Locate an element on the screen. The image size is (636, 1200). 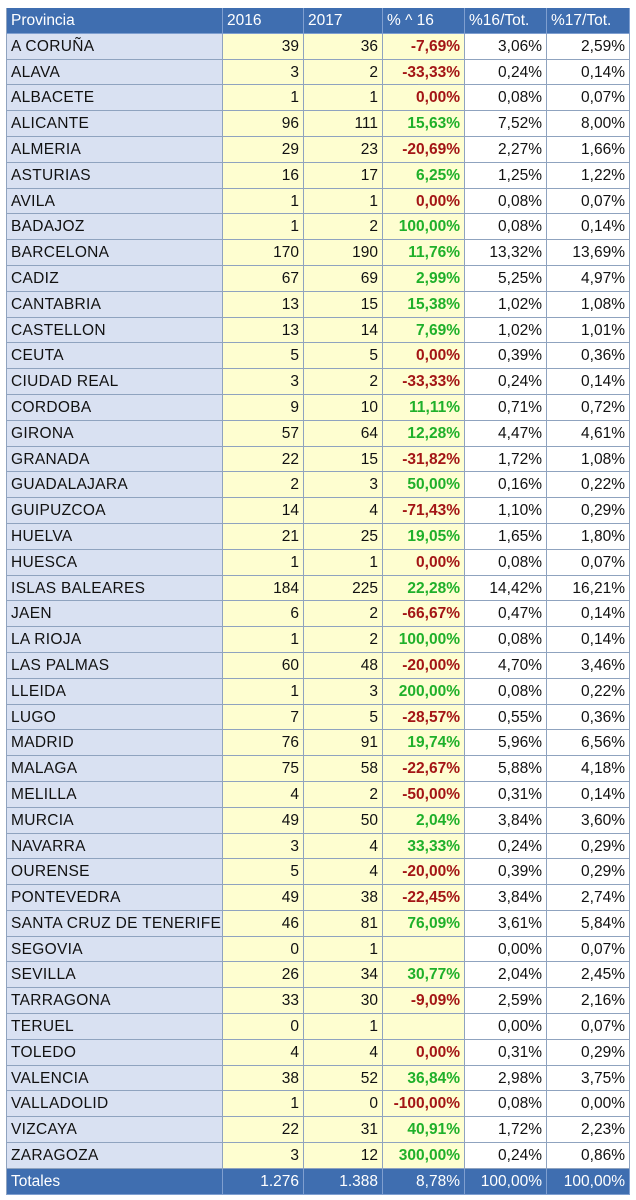
cell-province: BARCELONA is located at coordinates (114, 253).